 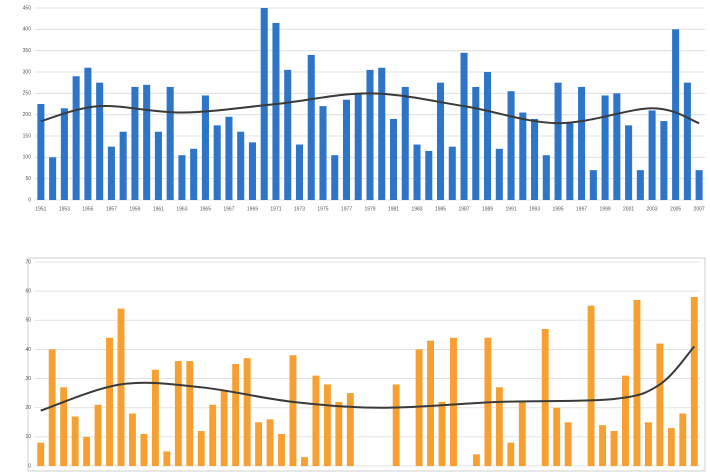 I want to click on x-tick-label: 1997, so click(x=581, y=209).